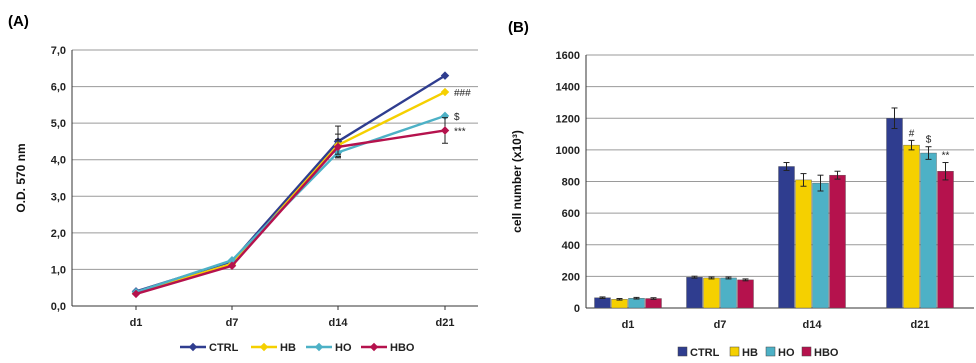 This screenshot has width=976, height=363. I want to click on y-tick-label-a: 1,0, so click(58, 270).